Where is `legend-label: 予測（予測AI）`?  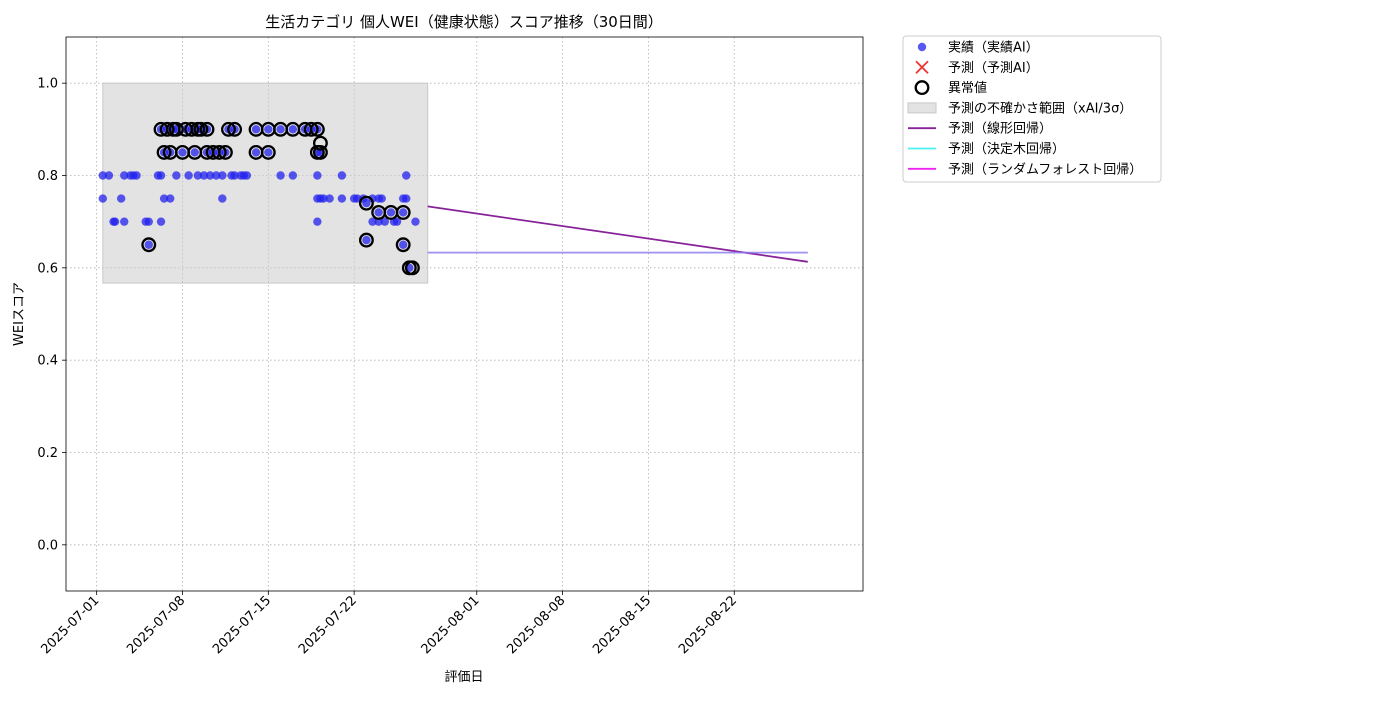 legend-label: 予測（予測AI） is located at coordinates (993, 68).